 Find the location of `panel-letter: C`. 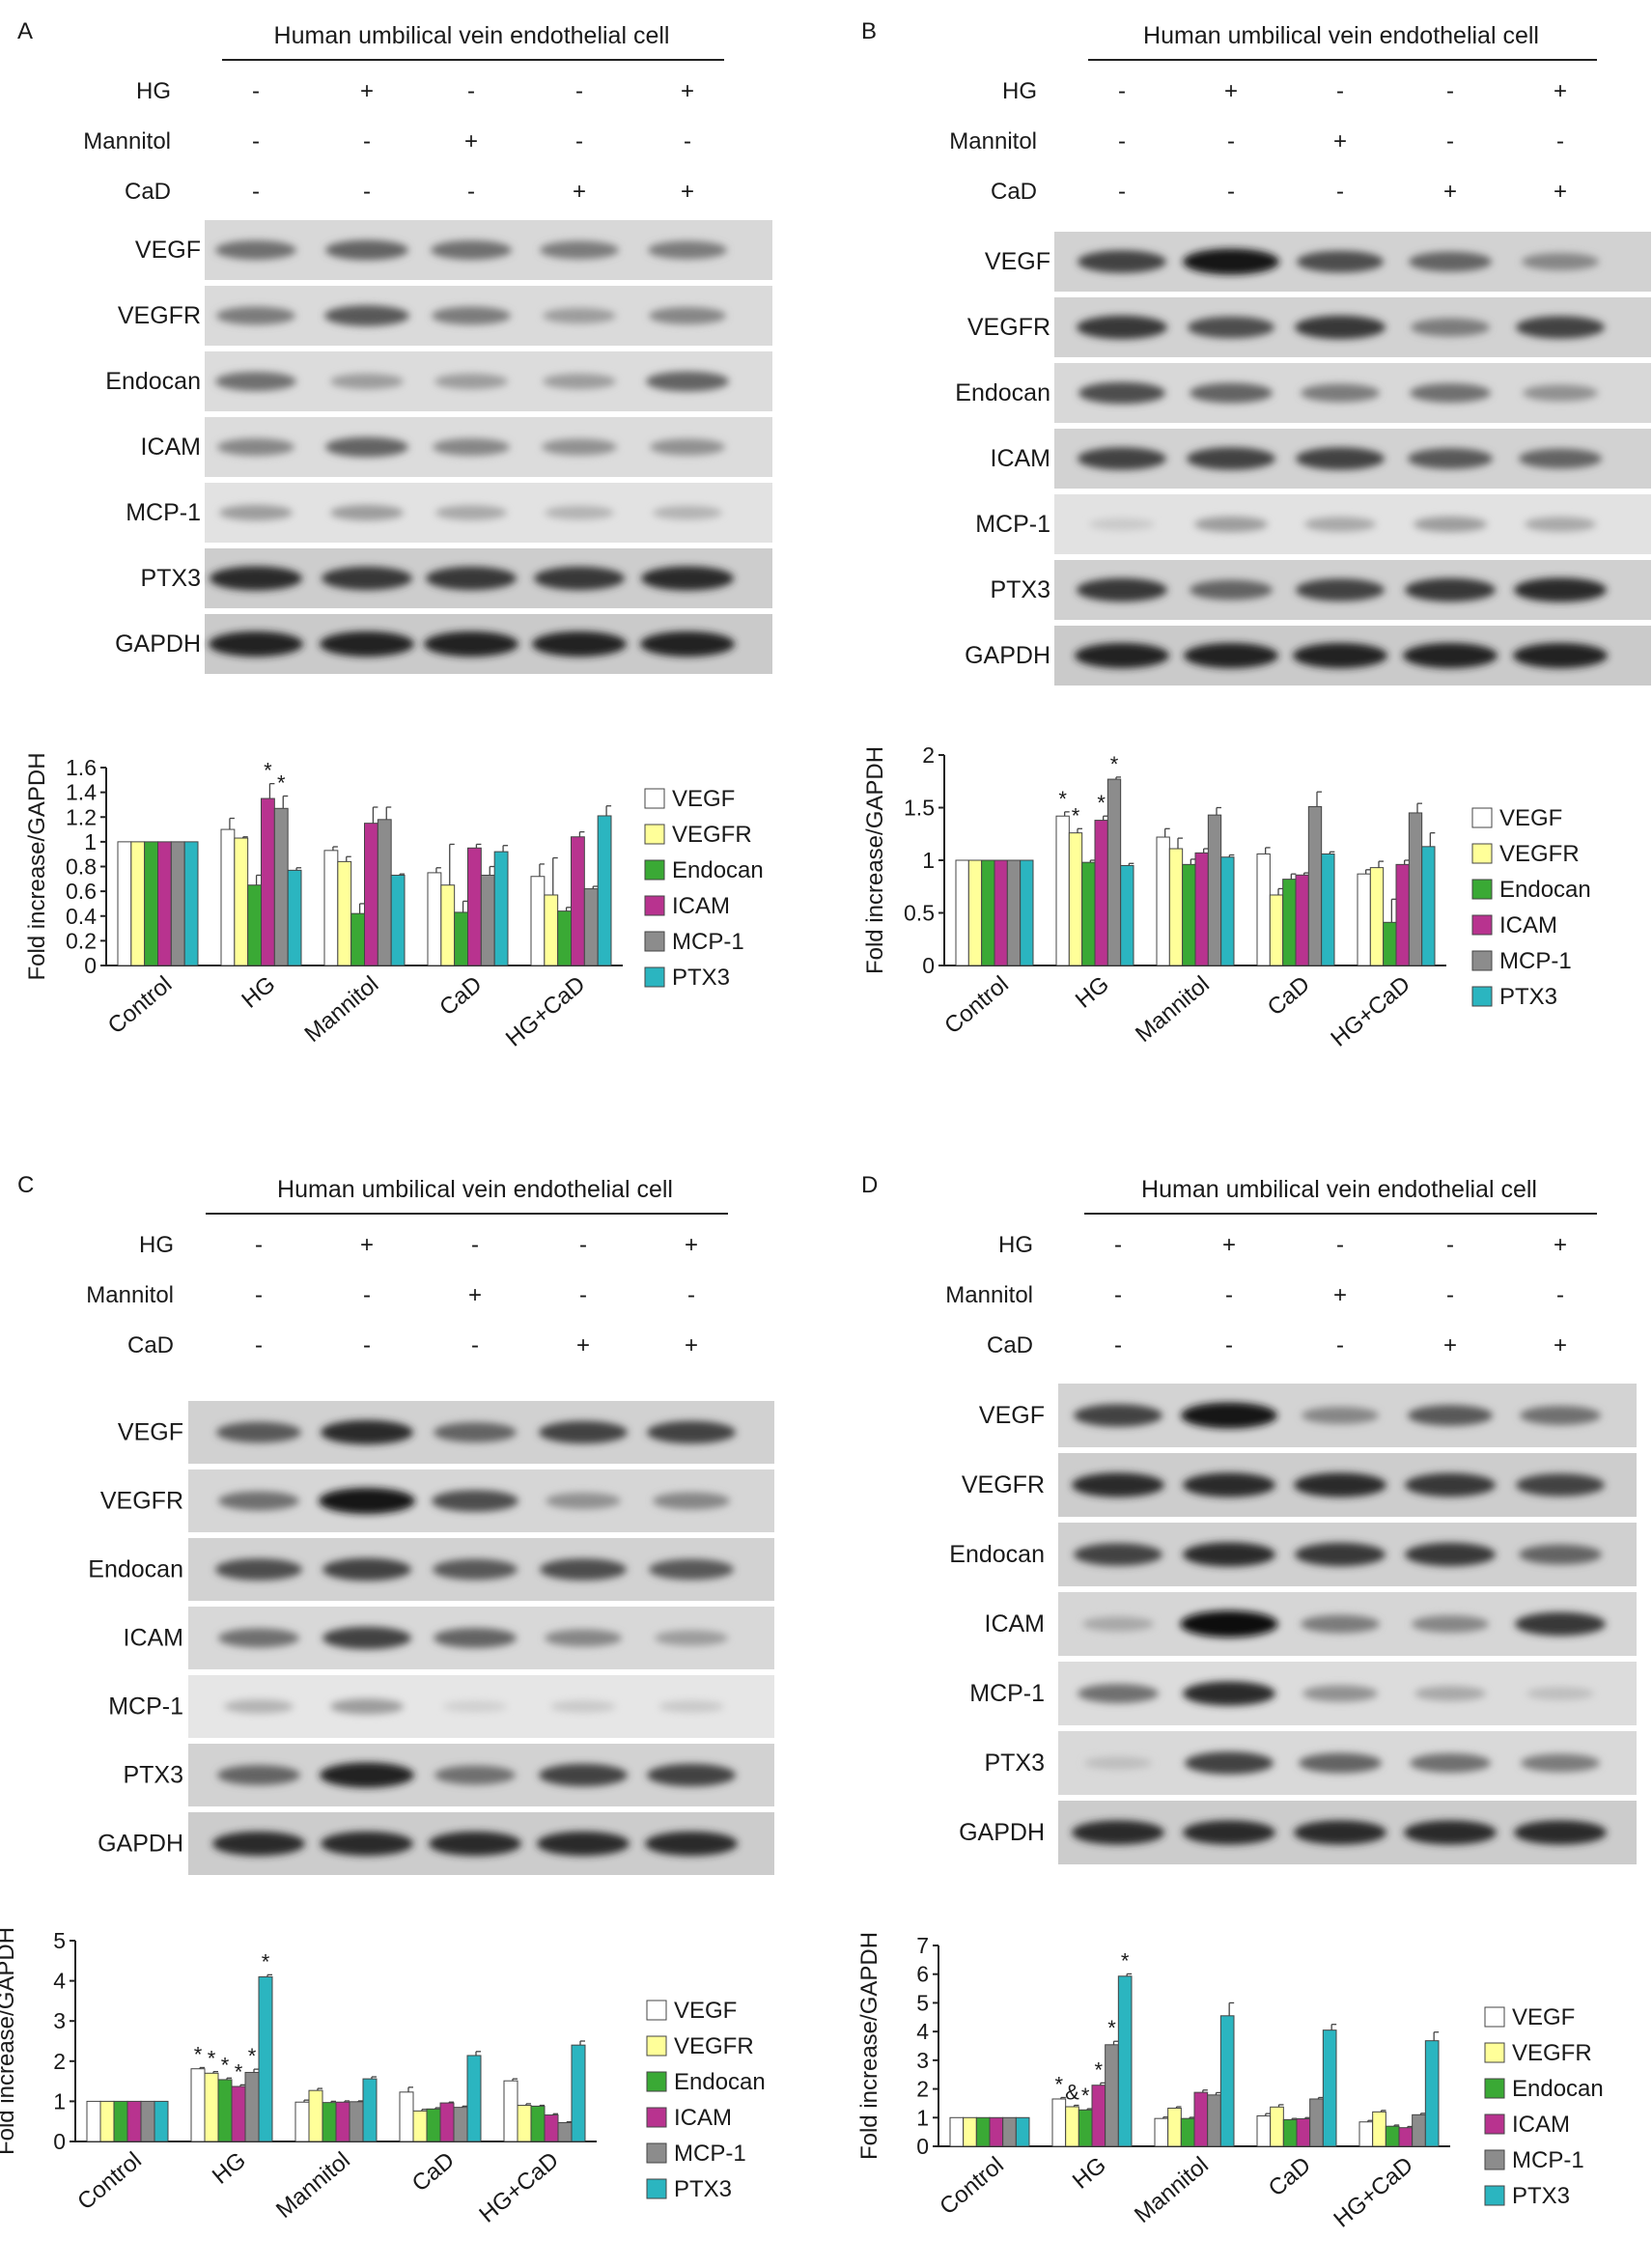

panel-letter: C is located at coordinates (26, 1185).